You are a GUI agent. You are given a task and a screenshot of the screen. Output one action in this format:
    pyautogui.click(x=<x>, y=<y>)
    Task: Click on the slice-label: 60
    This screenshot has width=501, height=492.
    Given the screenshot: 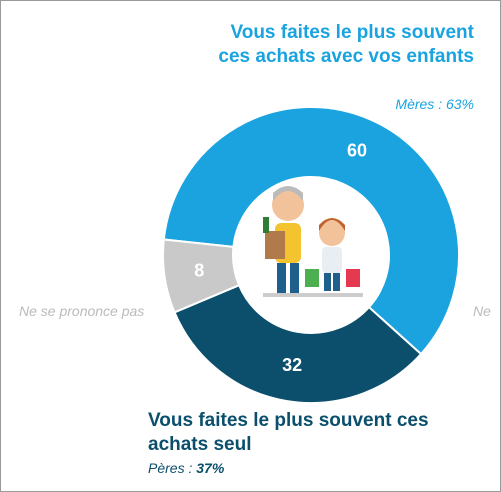 What is the action you would take?
    pyautogui.click(x=357, y=151)
    